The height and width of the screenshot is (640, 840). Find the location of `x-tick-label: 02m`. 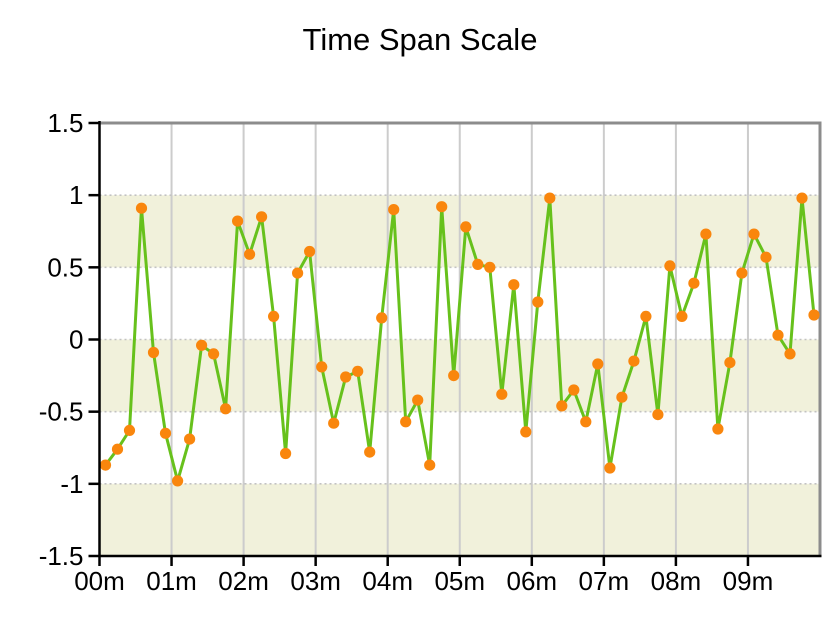

x-tick-label: 02m is located at coordinates (243, 581).